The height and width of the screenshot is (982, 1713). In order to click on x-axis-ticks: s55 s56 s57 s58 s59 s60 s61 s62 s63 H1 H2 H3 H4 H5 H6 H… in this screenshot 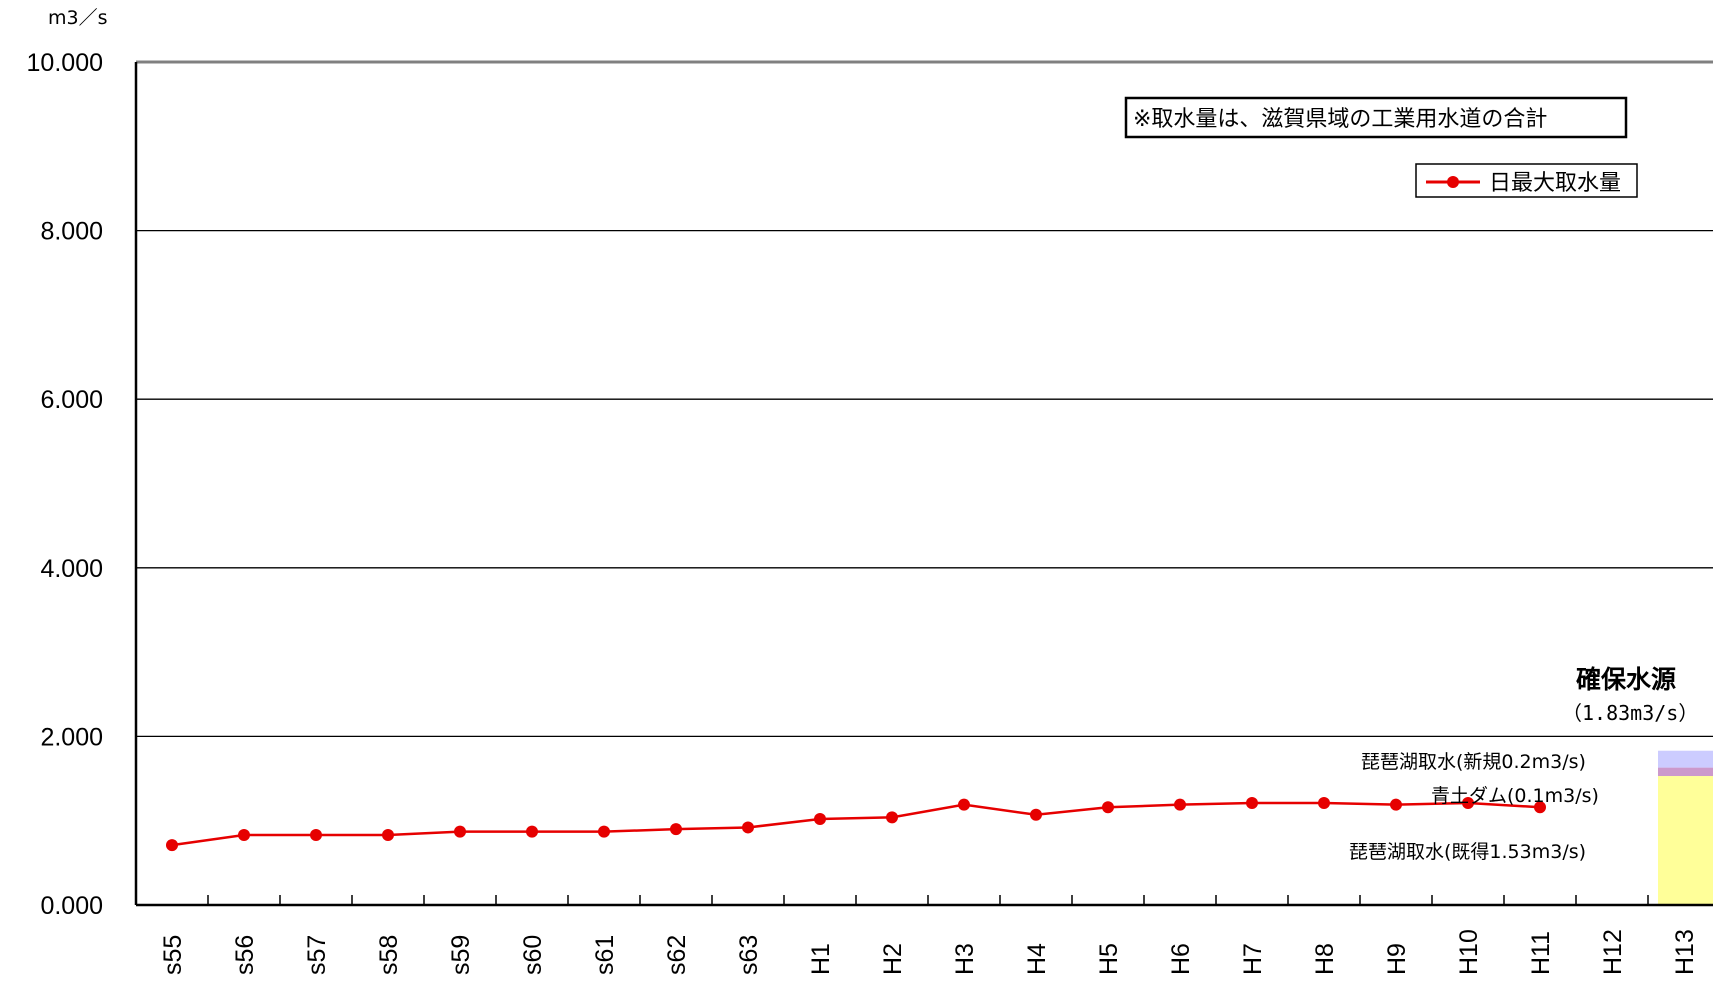, I will do `click(929, 952)`.